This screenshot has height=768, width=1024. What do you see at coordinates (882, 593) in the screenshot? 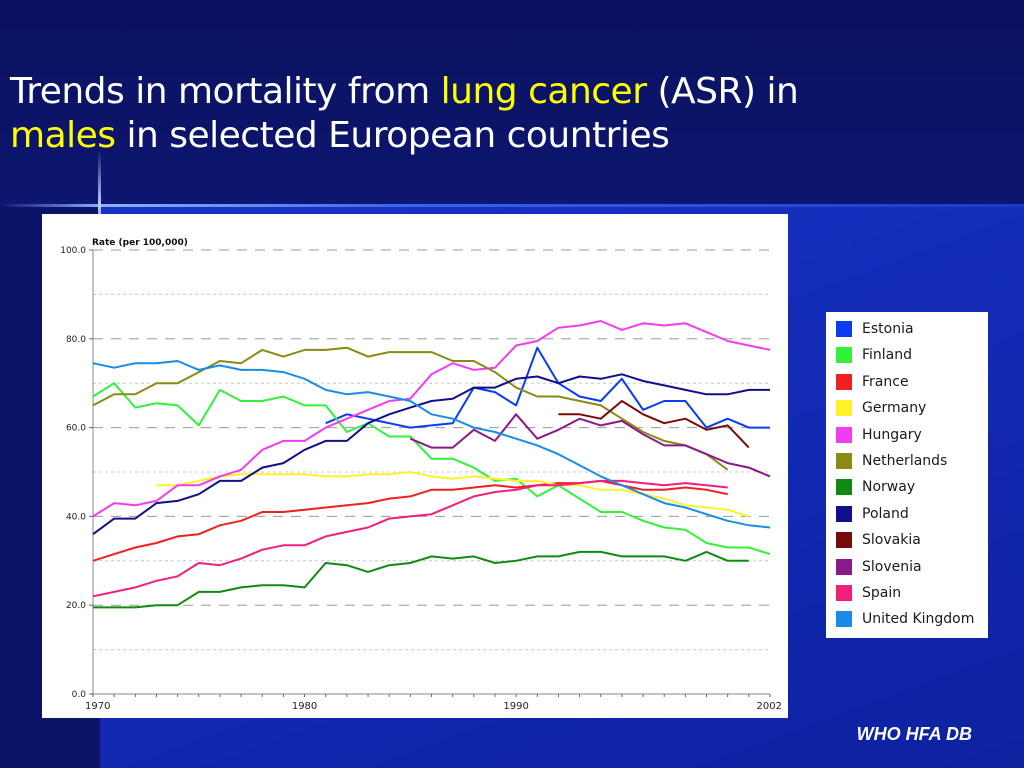
I see `legend-label: Spain` at bounding box center [882, 593].